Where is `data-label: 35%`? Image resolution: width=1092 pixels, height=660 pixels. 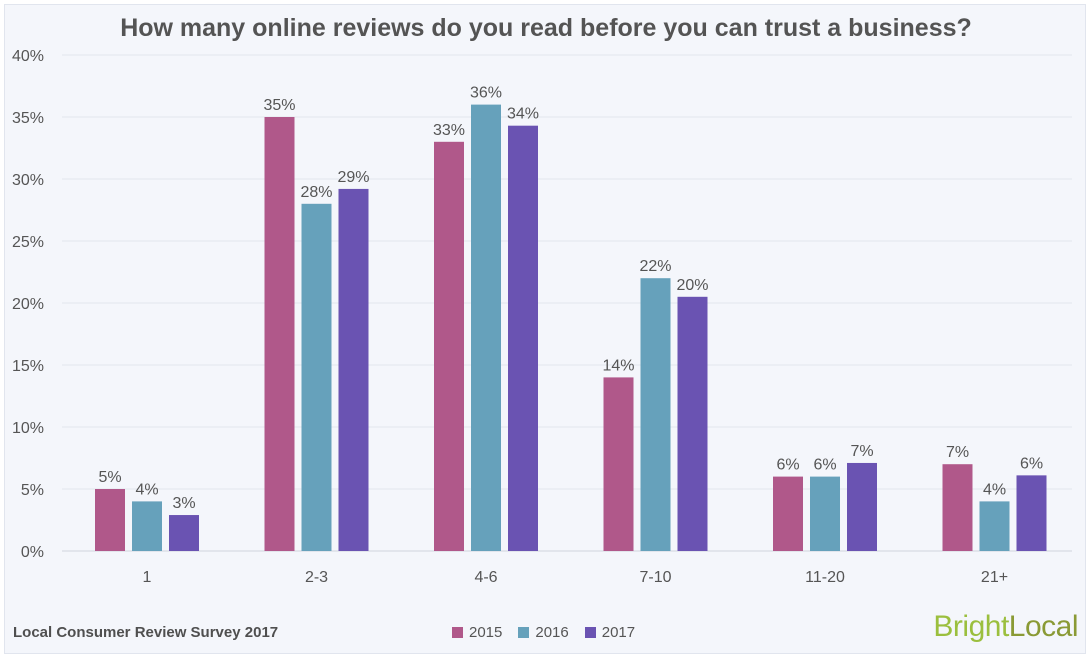 data-label: 35% is located at coordinates (279, 105).